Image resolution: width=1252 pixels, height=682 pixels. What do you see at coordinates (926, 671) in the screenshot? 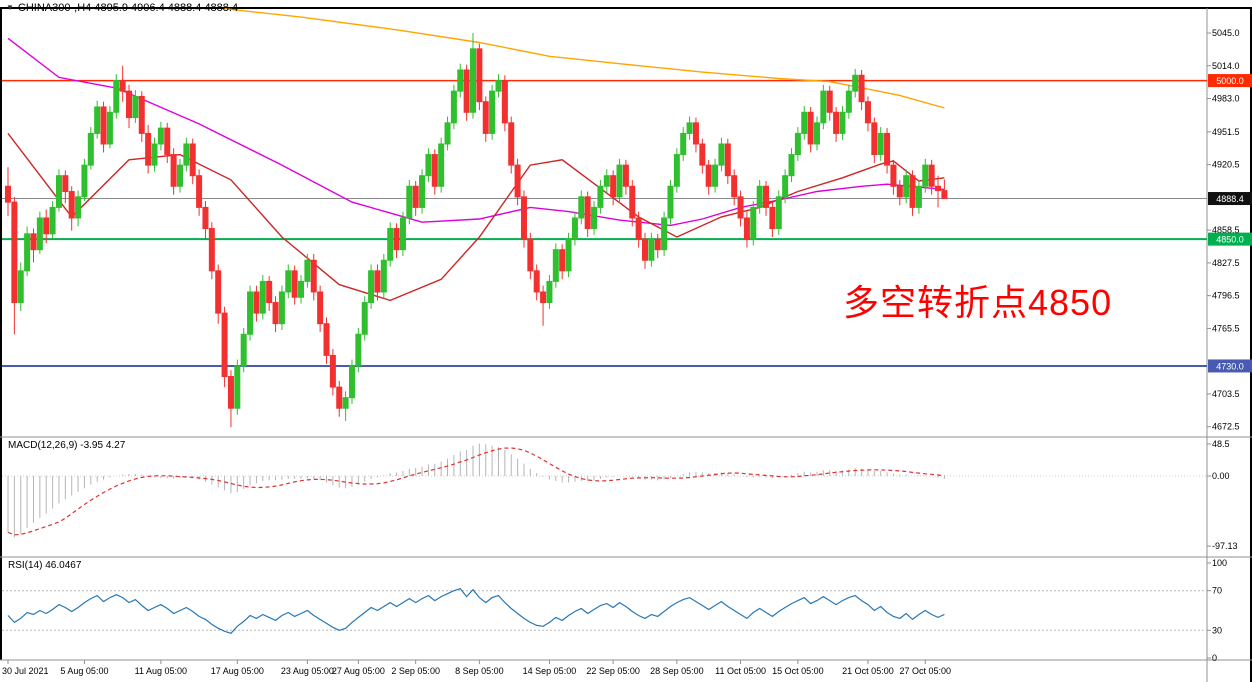
I see `svg-text: 27 Oct 05:00` at bounding box center [926, 671].